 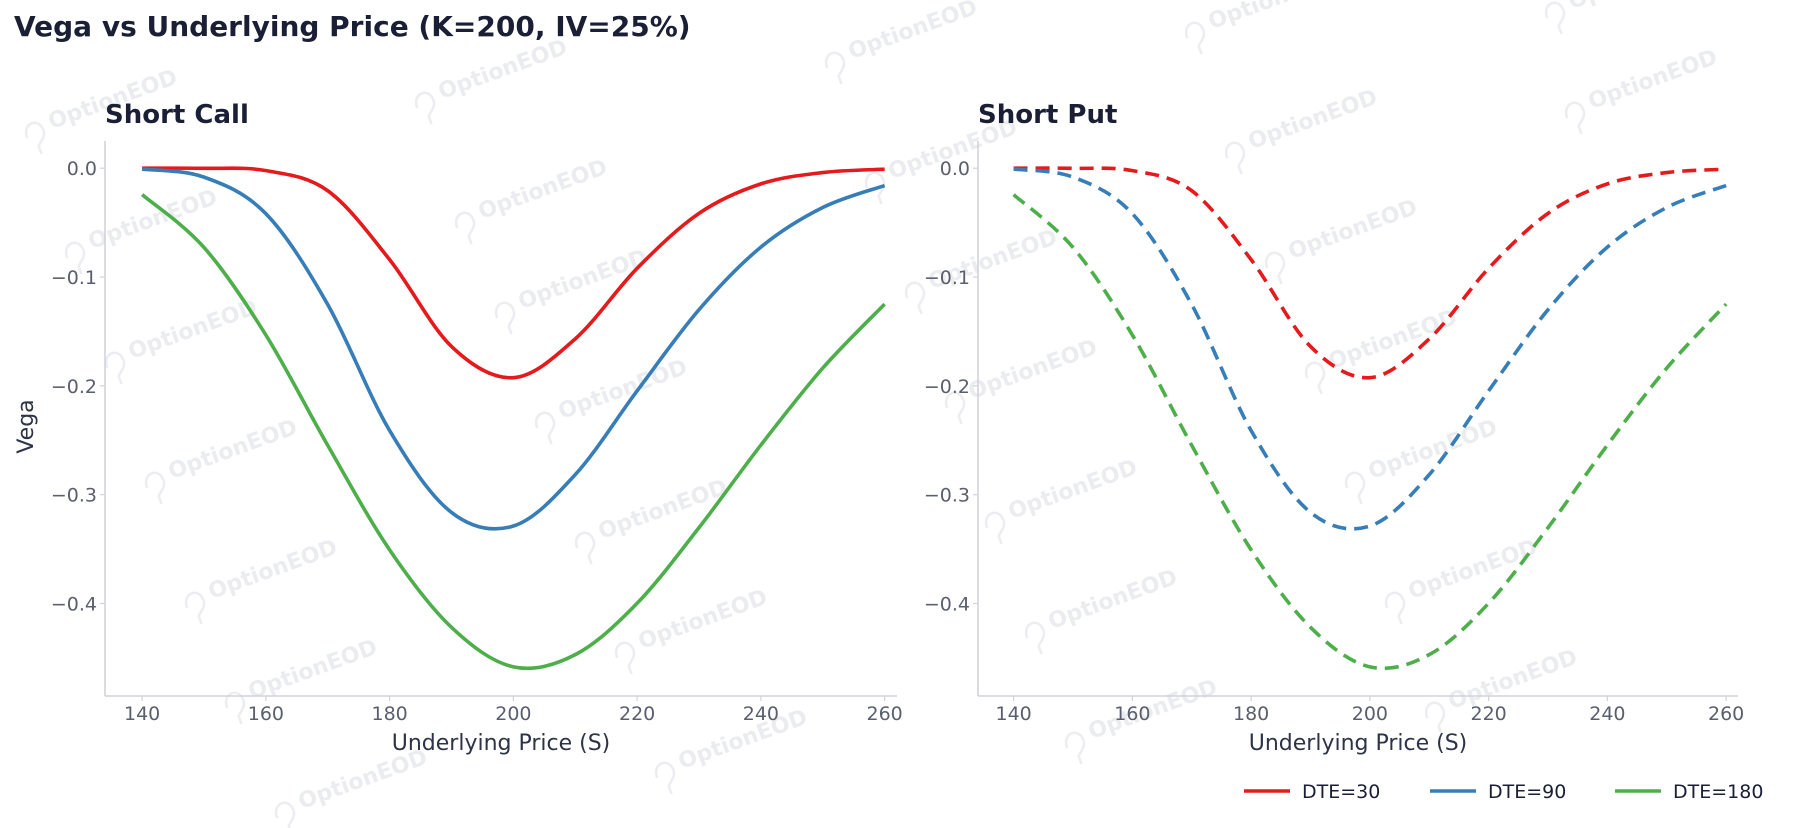 What do you see at coordinates (1718, 792) in the screenshot?
I see `legend-label: DTE=180` at bounding box center [1718, 792].